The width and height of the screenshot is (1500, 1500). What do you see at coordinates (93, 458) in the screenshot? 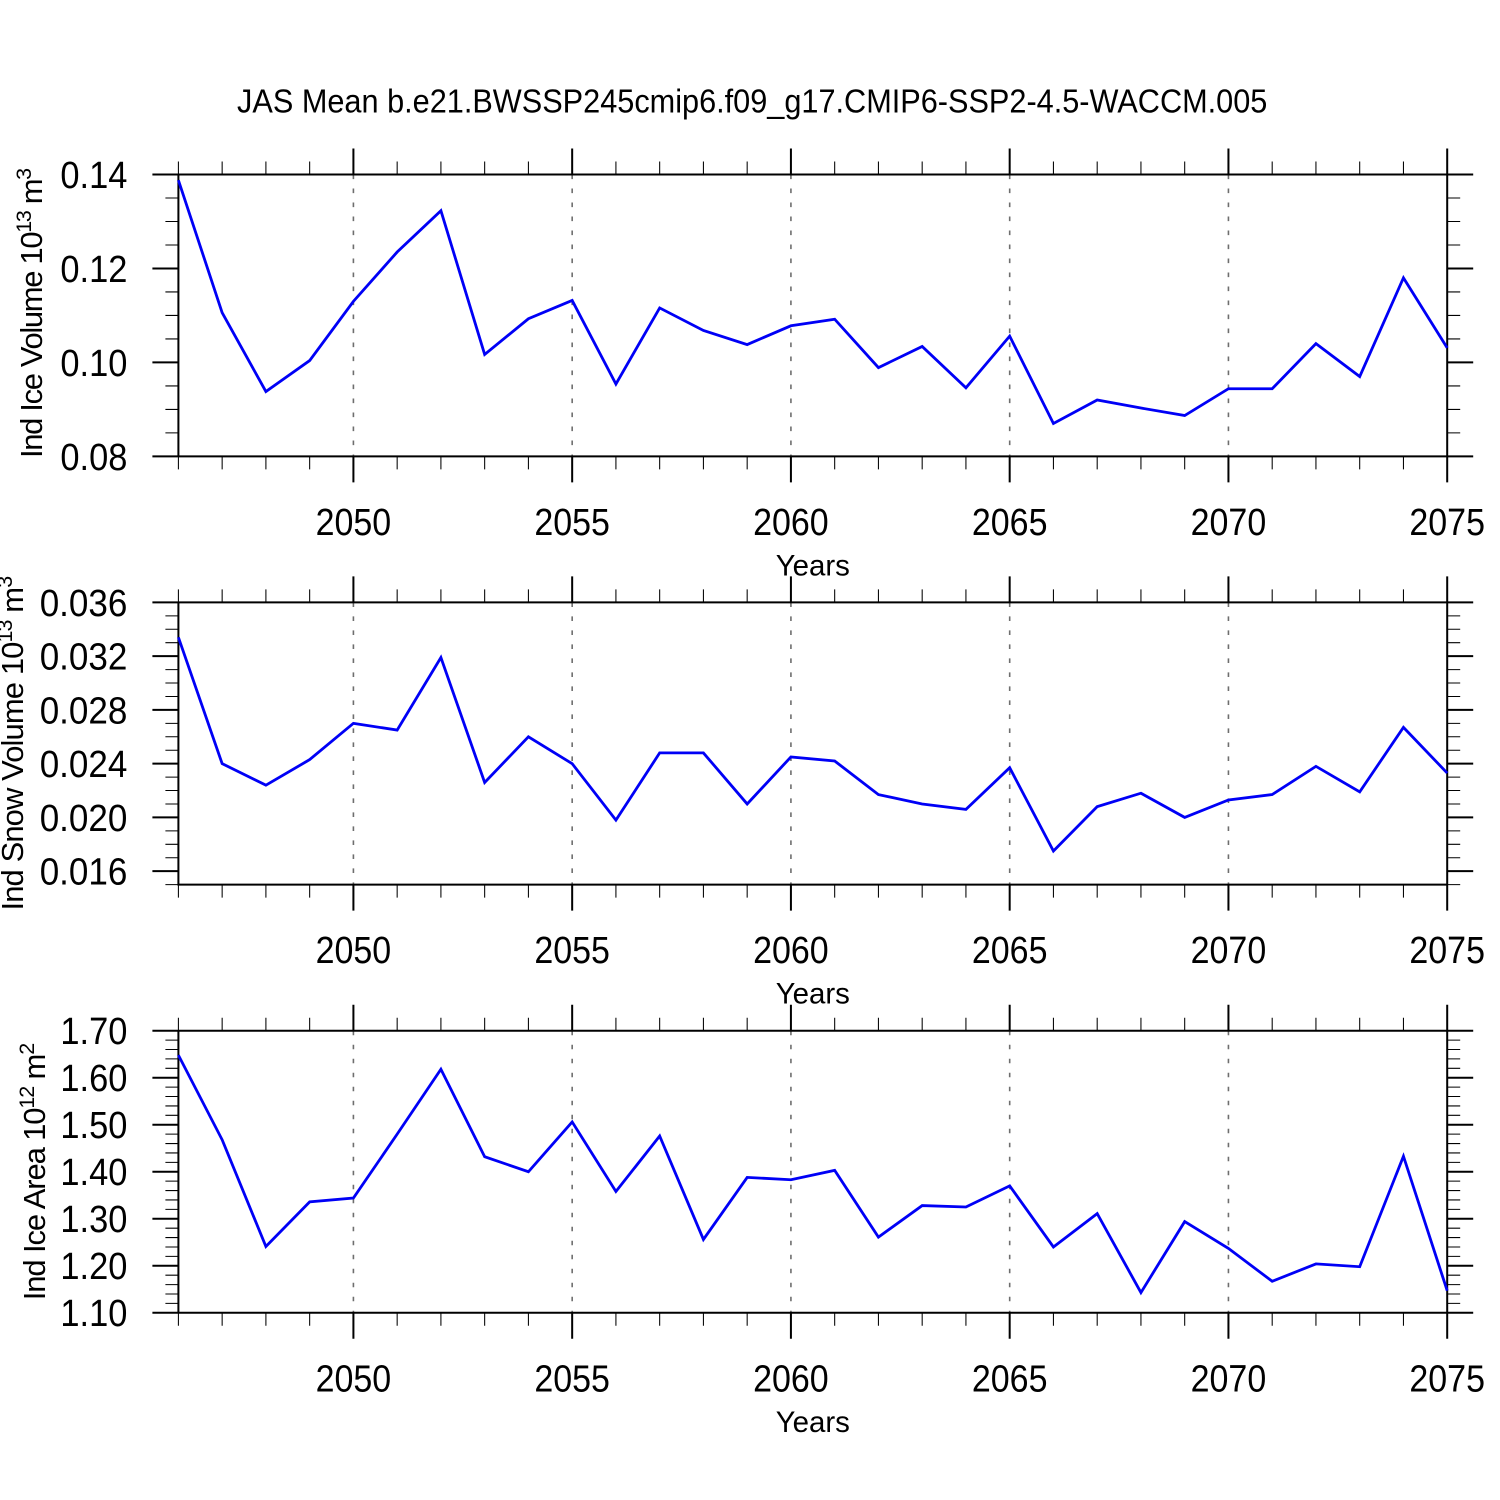
I see `svg-text: 0.08` at bounding box center [93, 458].